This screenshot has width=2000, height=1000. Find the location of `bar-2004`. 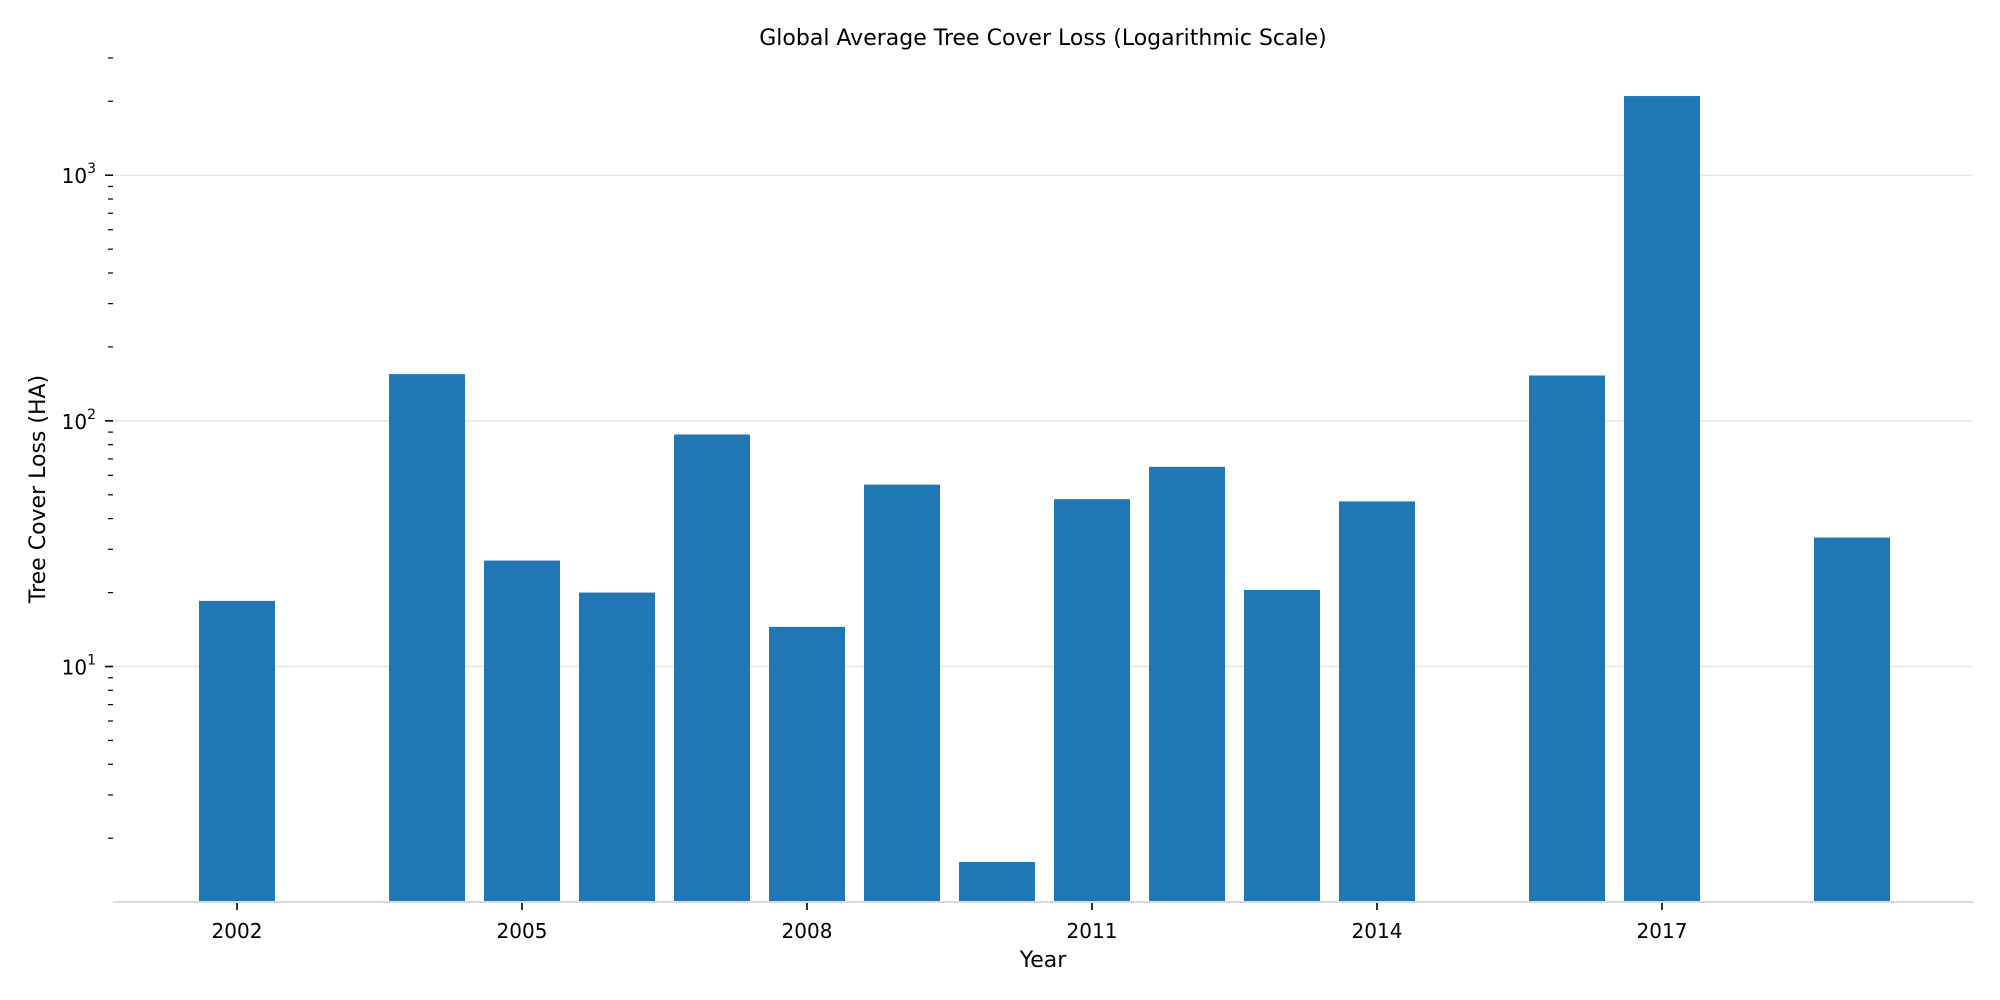

bar-2004 is located at coordinates (427, 638).